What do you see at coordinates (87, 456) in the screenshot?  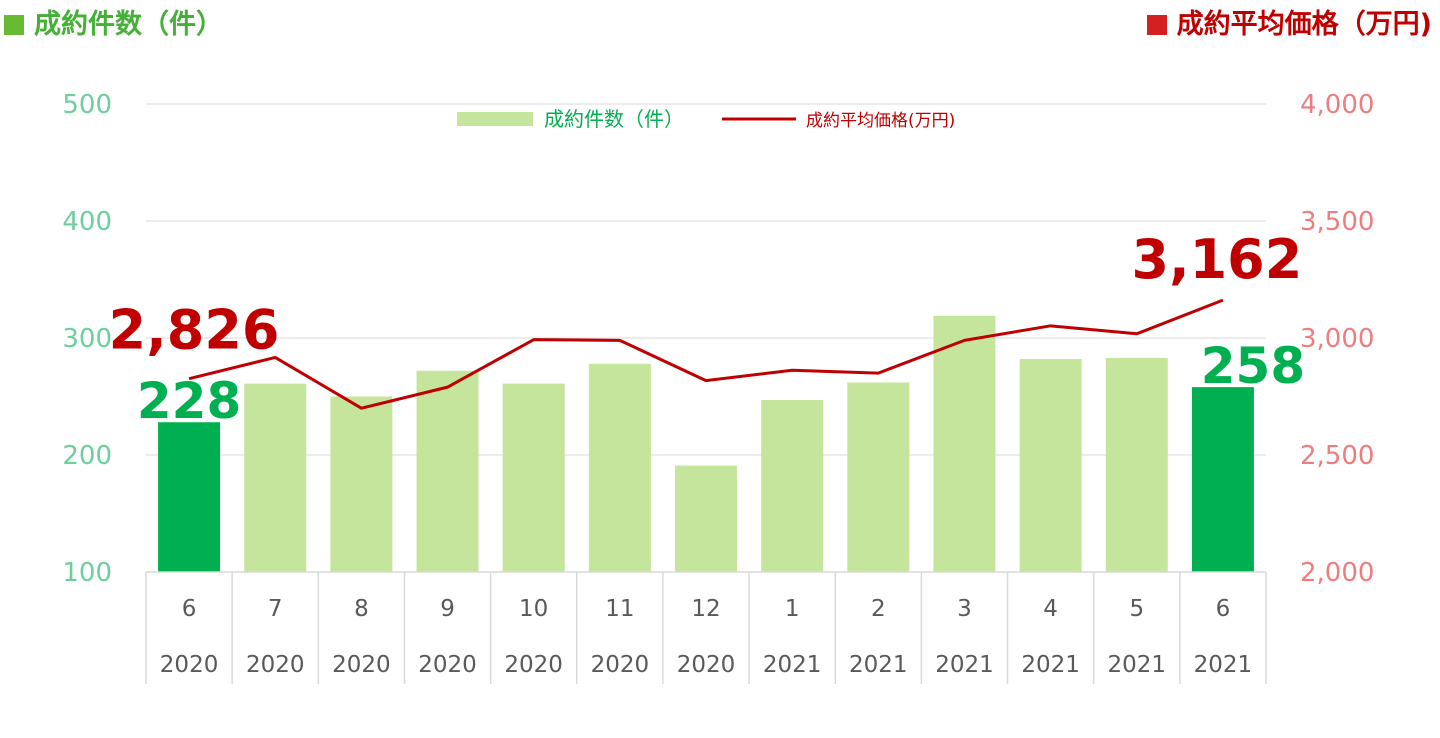 I see `left-axis-tick-label: 200` at bounding box center [87, 456].